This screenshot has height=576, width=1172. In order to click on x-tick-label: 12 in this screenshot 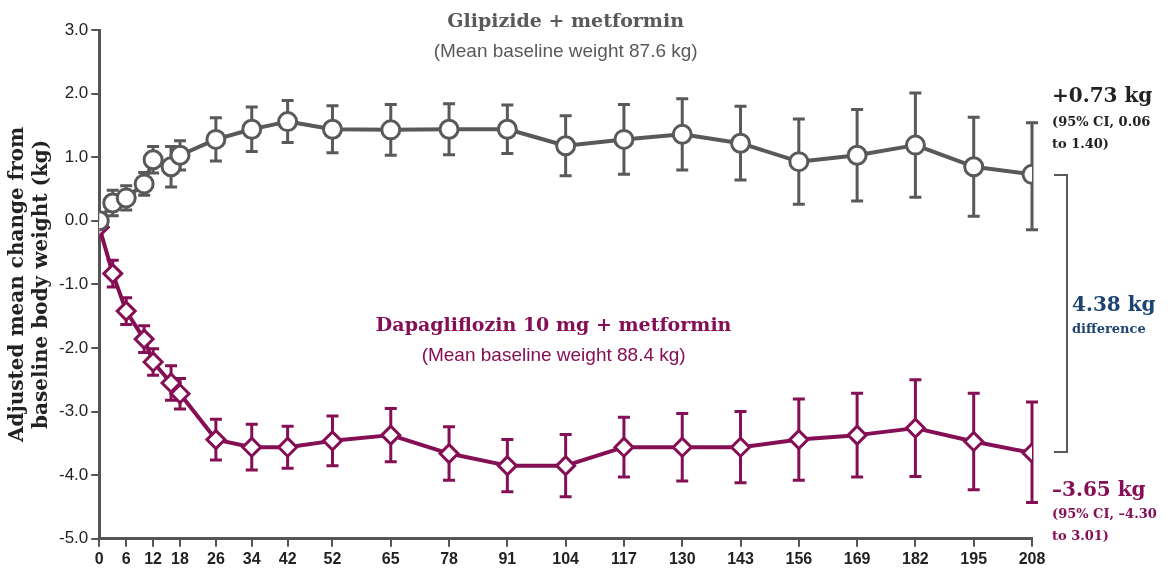, I will do `click(153, 558)`.